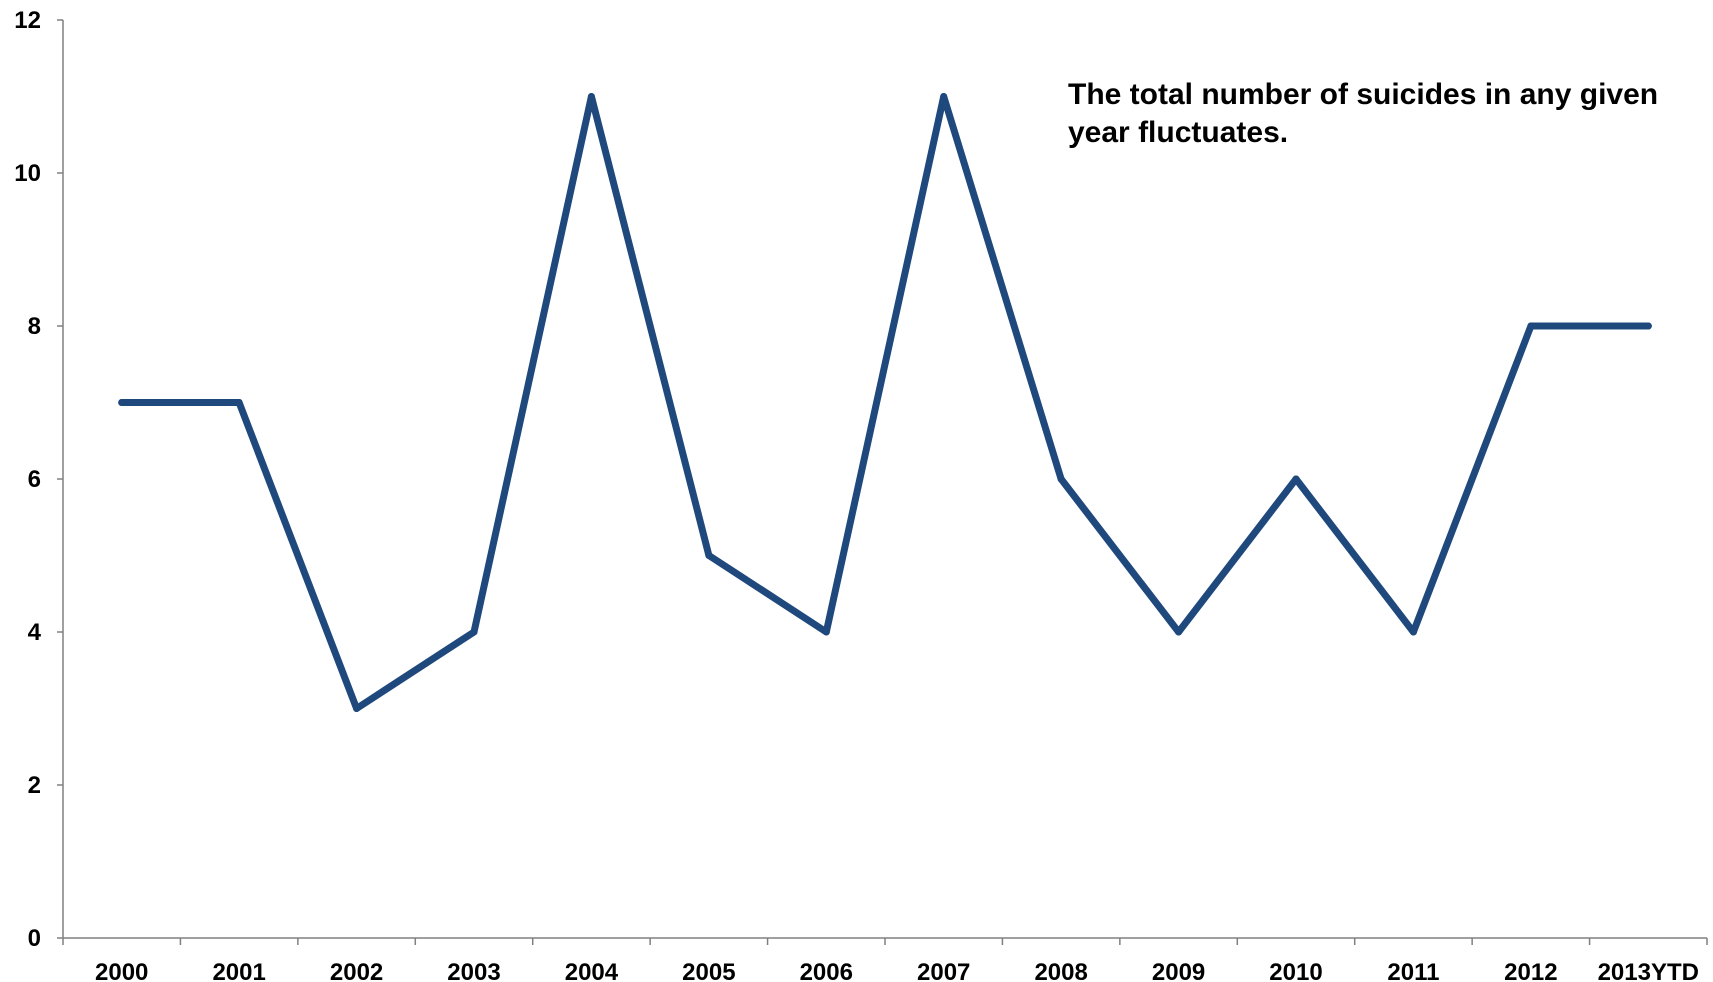 The width and height of the screenshot is (1713, 982). I want to click on x-tick-label: 2006, so click(826, 970).